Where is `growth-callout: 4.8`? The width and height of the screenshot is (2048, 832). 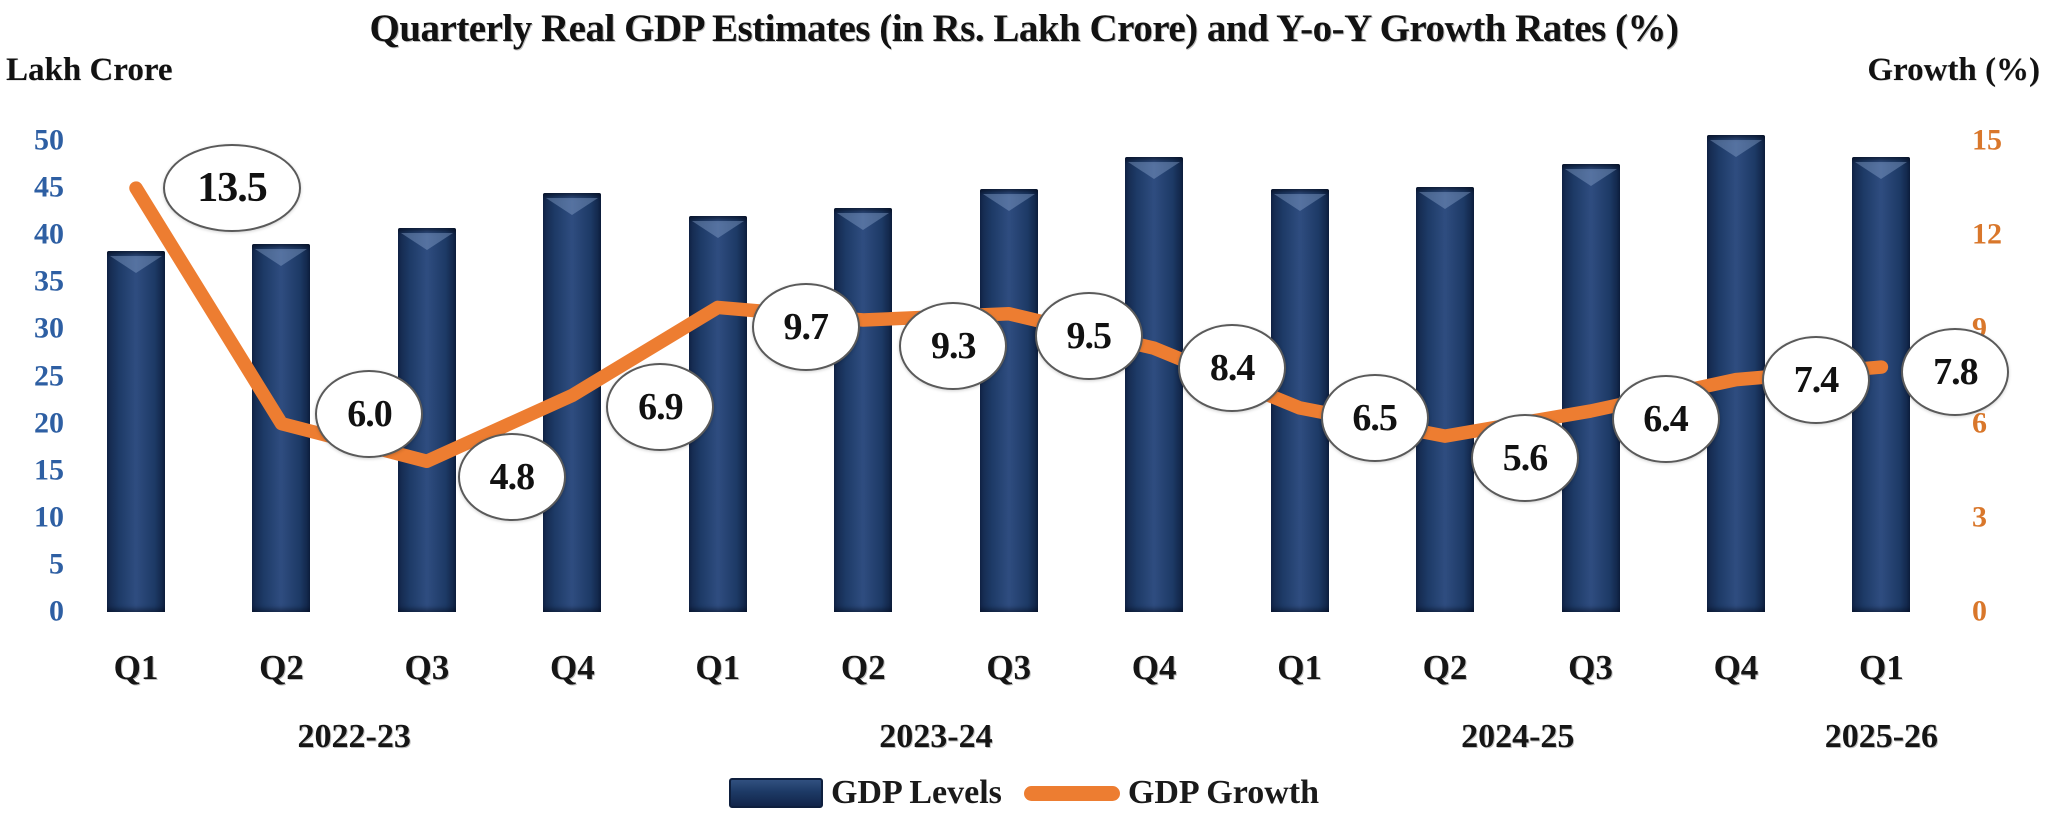
growth-callout: 4.8 is located at coordinates (511, 477).